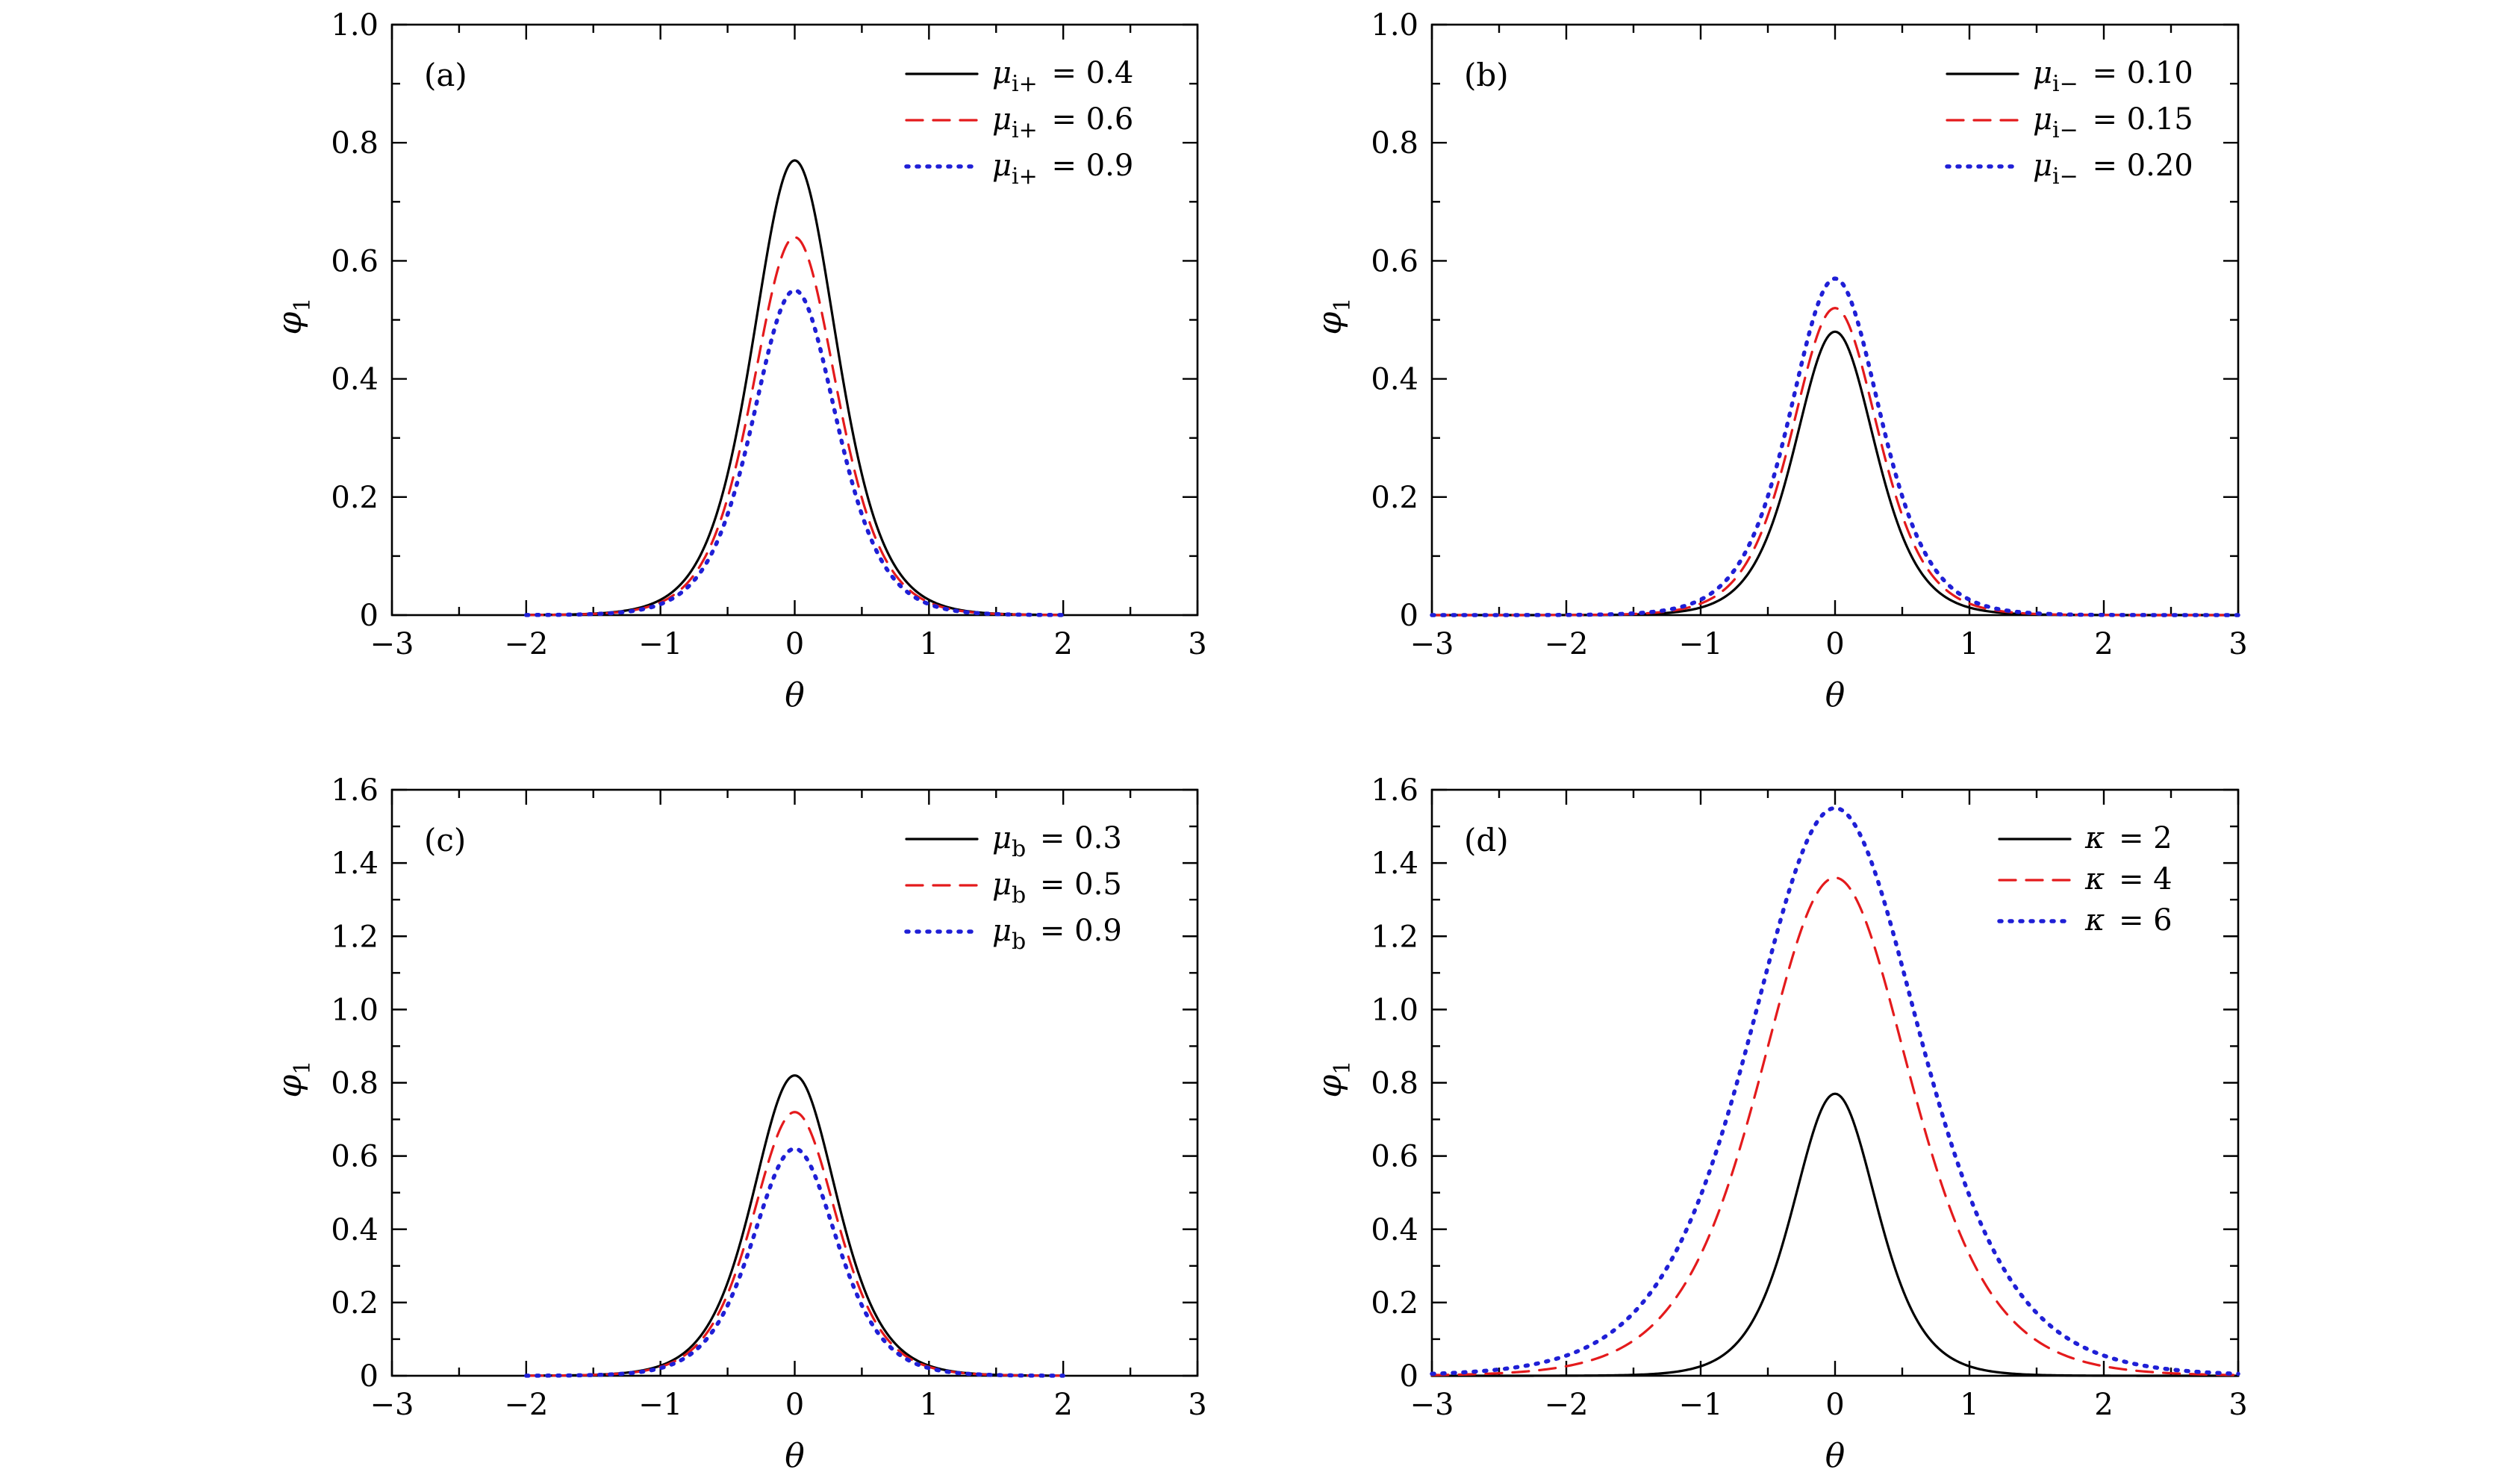 Image resolution: width=2498 pixels, height=1484 pixels. What do you see at coordinates (2140, 920) in the screenshot?
I see `legend-value: = 6` at bounding box center [2140, 920].